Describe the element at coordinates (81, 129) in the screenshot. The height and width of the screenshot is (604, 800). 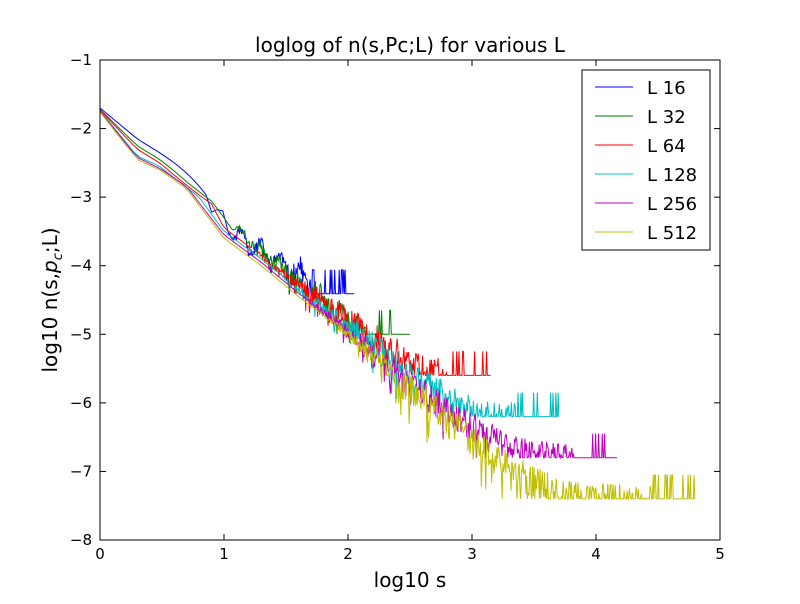
I see `y-tick-label: −2` at that location.